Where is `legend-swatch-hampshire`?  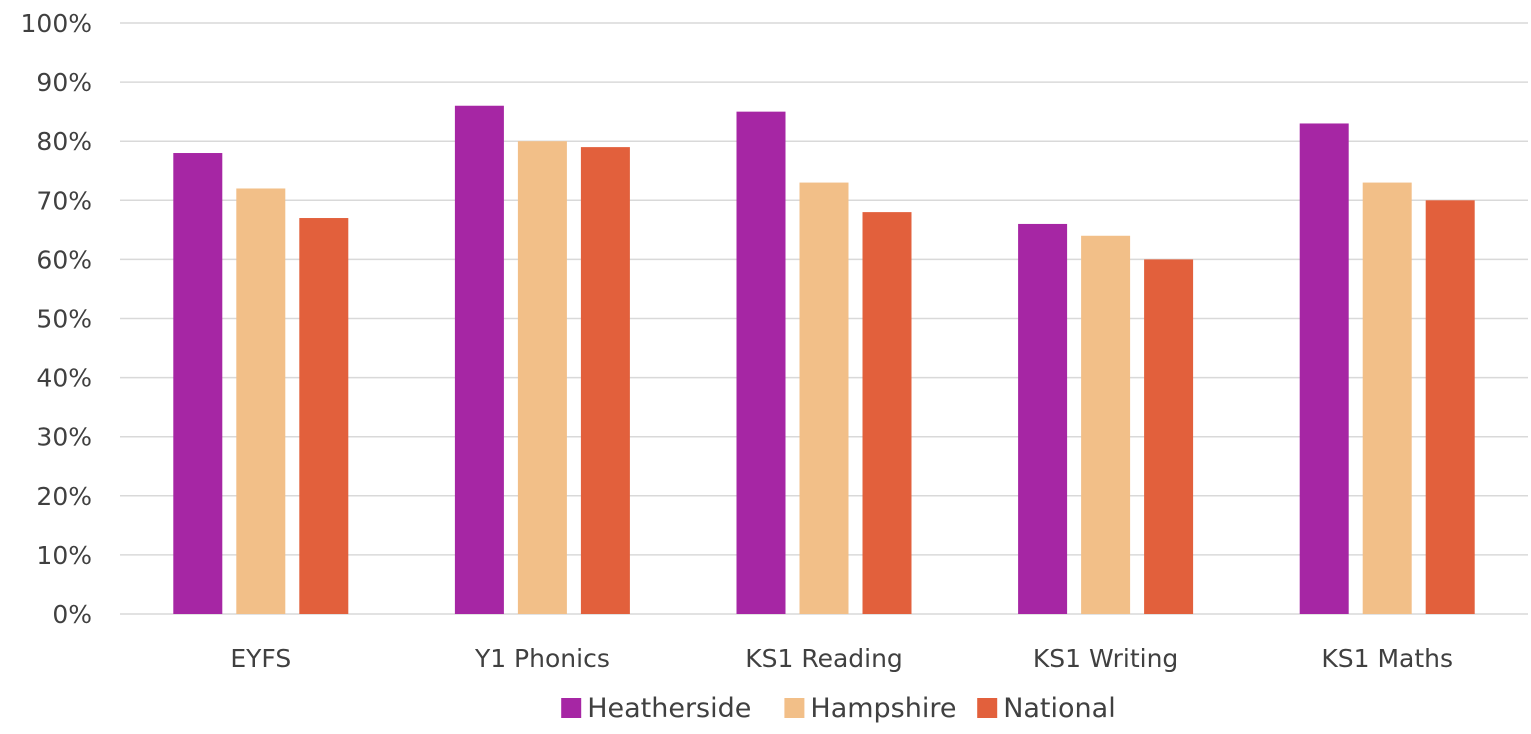 legend-swatch-hampshire is located at coordinates (794, 708).